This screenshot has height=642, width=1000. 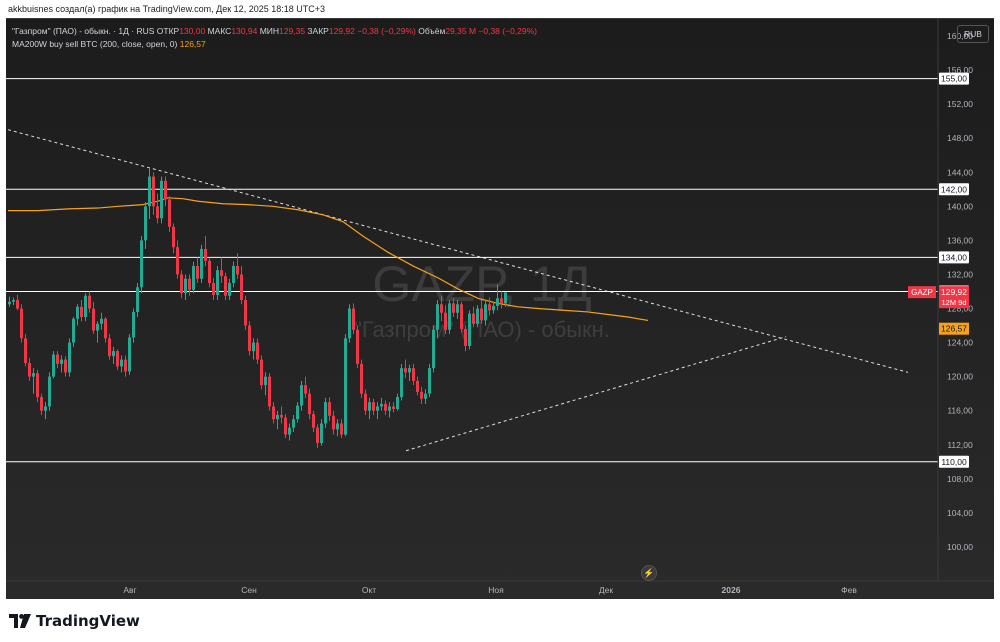 I want to click on legend-indicator-value: 126,57, so click(x=192, y=44).